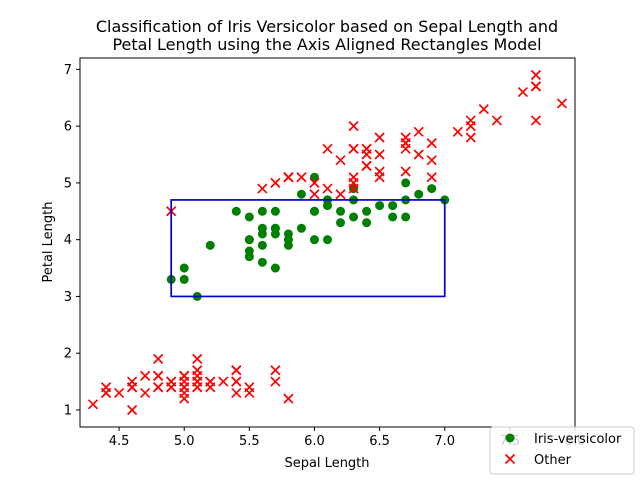 This screenshot has height=480, width=640. What do you see at coordinates (562, 450) in the screenshot?
I see `legend: Iris-versicolor Other` at bounding box center [562, 450].